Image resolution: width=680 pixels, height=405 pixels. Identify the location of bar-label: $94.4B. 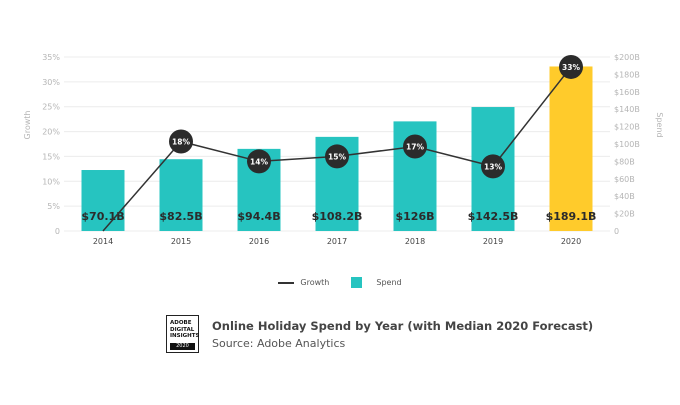
(258, 216).